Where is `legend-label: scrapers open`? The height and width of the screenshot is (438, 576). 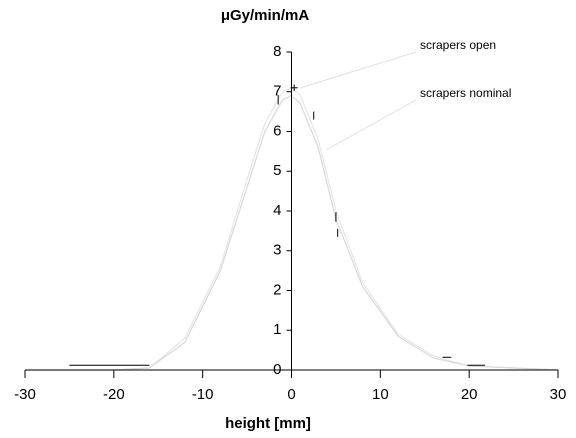 legend-label: scrapers open is located at coordinates (458, 45).